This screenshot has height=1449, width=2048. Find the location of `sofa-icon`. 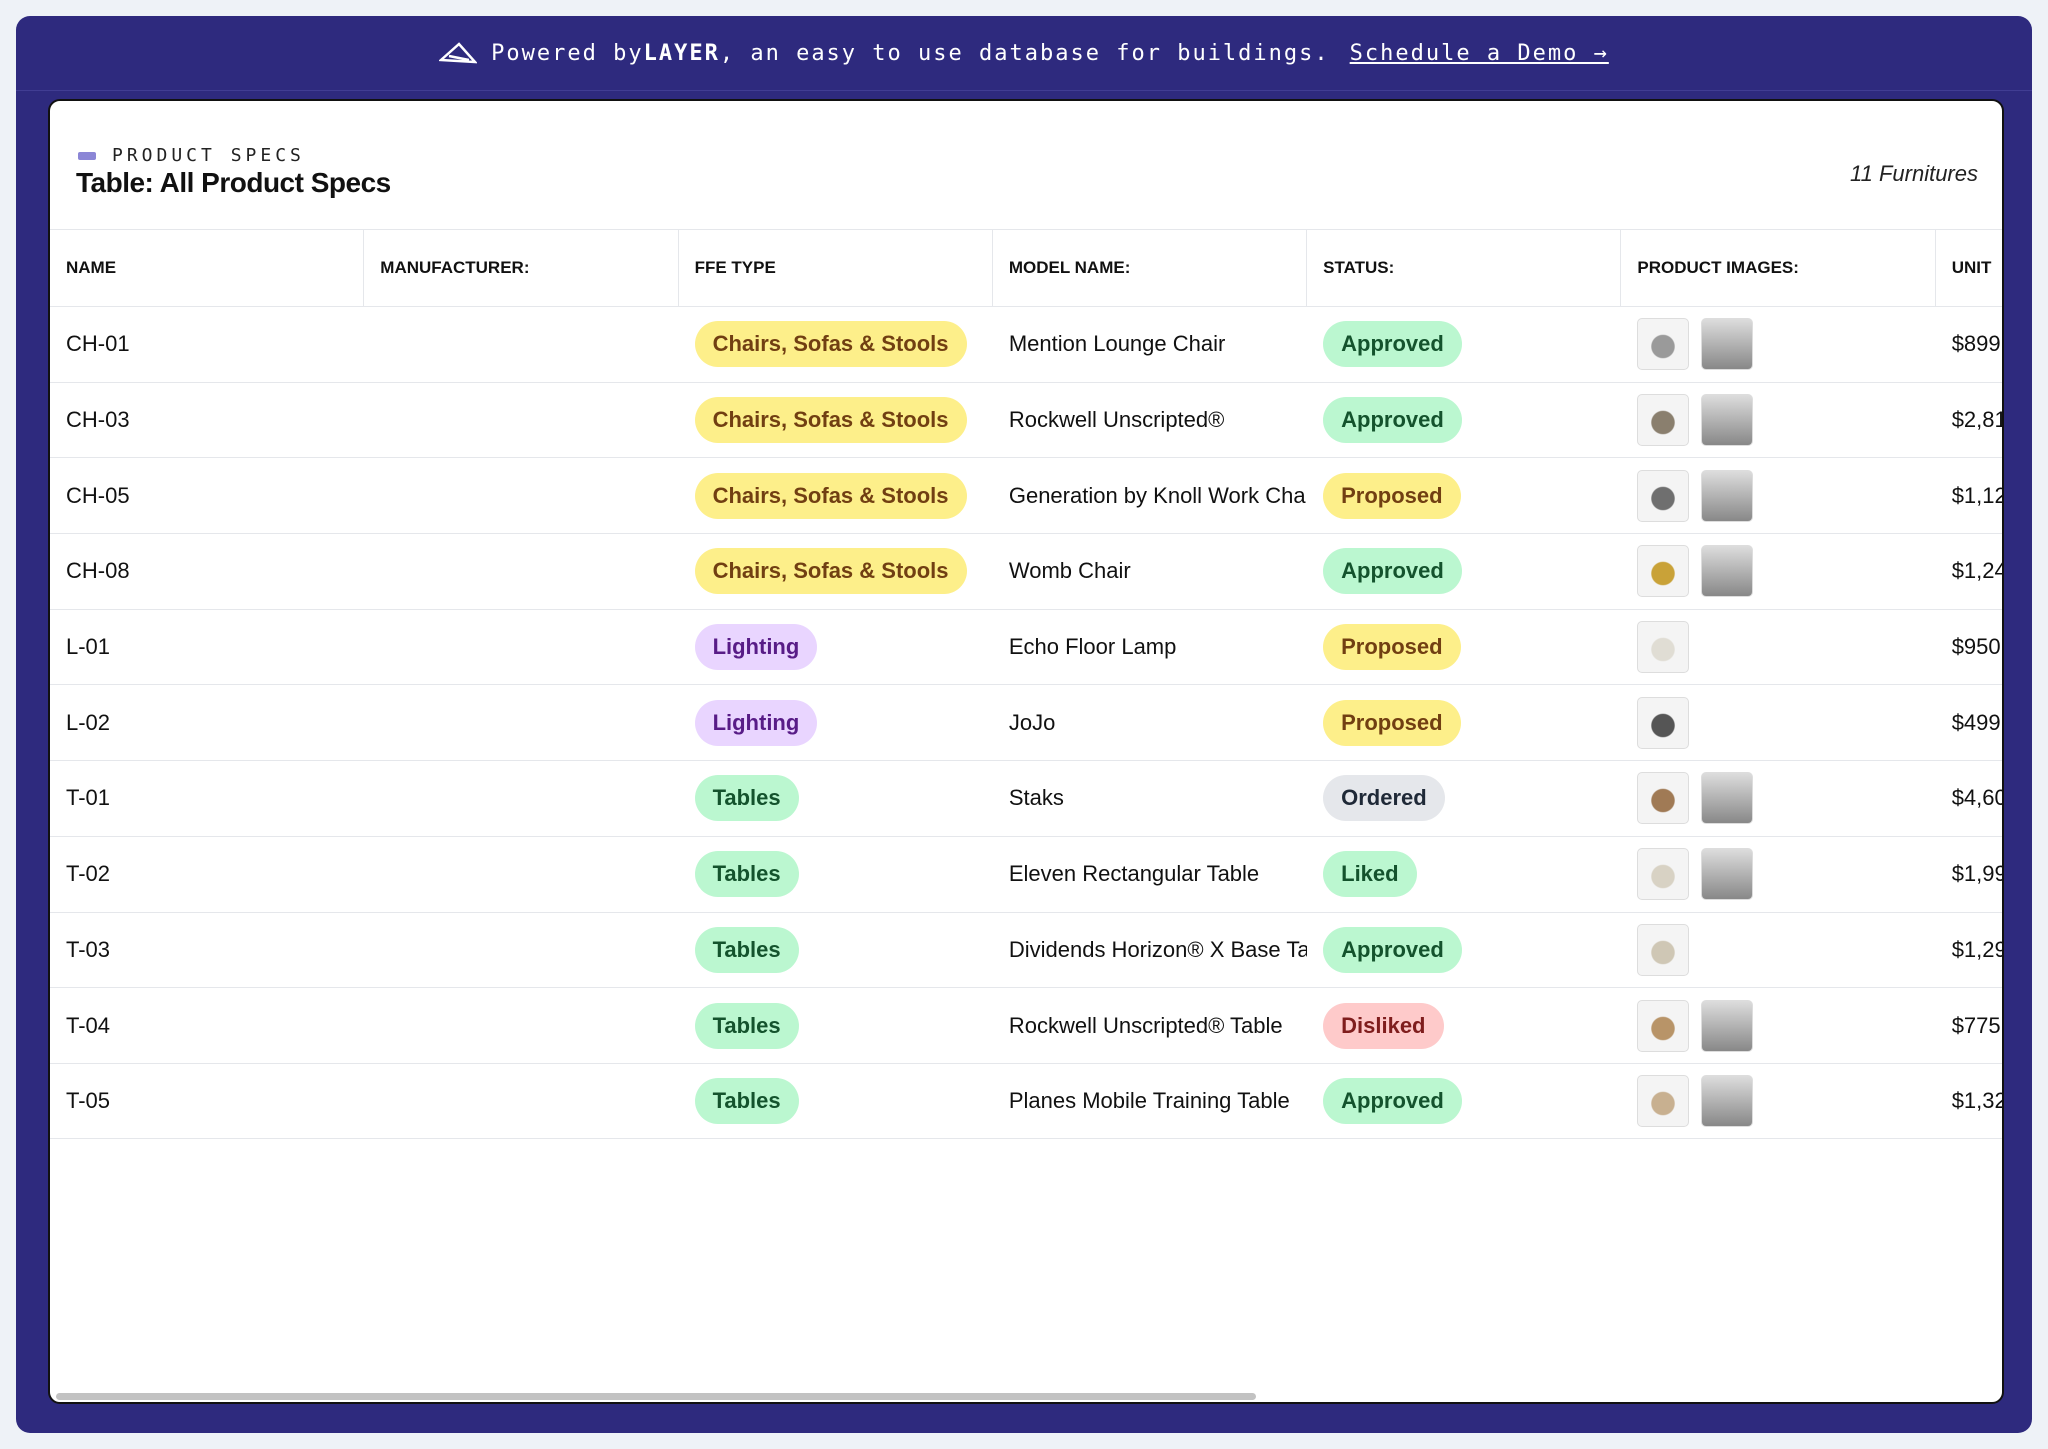

sofa-icon is located at coordinates (87, 156).